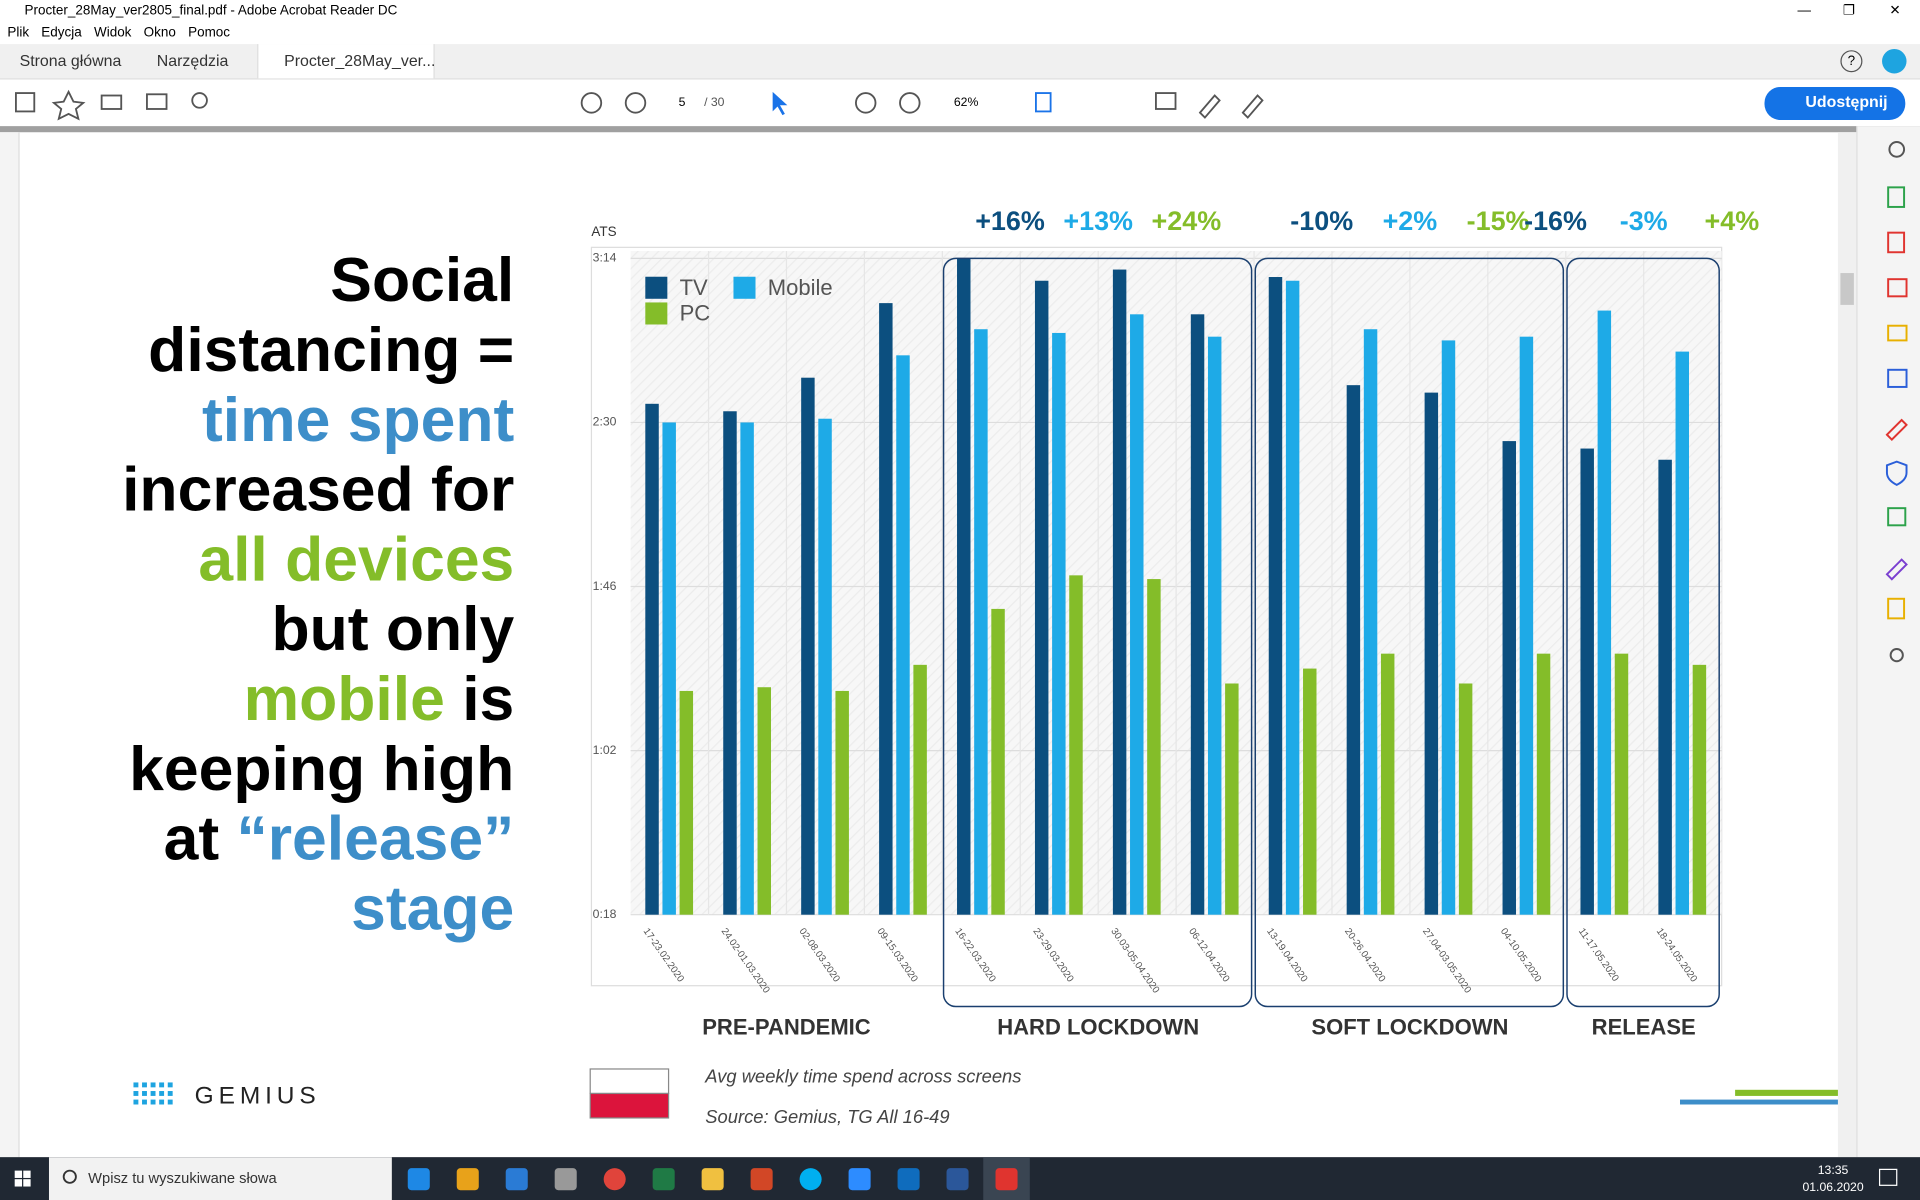  I want to click on heading-line: mobile is, so click(285, 699).